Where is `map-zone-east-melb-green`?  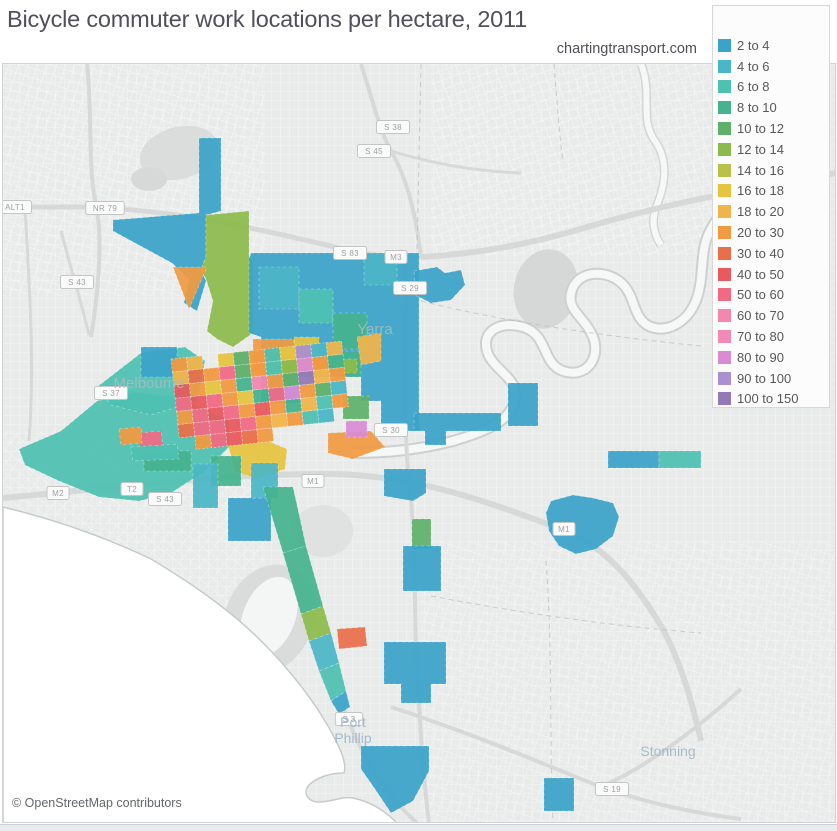
map-zone-east-melb-green is located at coordinates (356, 407).